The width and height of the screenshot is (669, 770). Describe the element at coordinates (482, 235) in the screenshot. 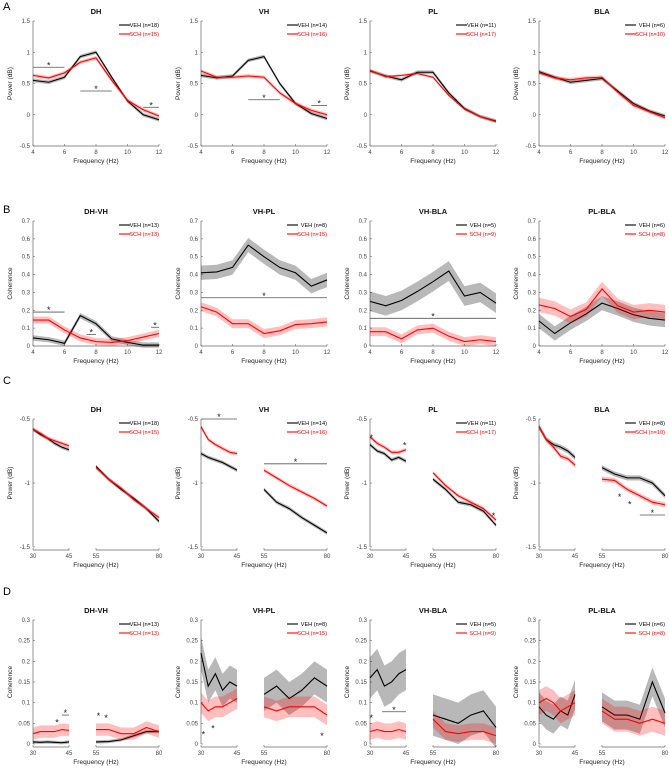

I see `legend-label: SCH (n=9)` at that location.